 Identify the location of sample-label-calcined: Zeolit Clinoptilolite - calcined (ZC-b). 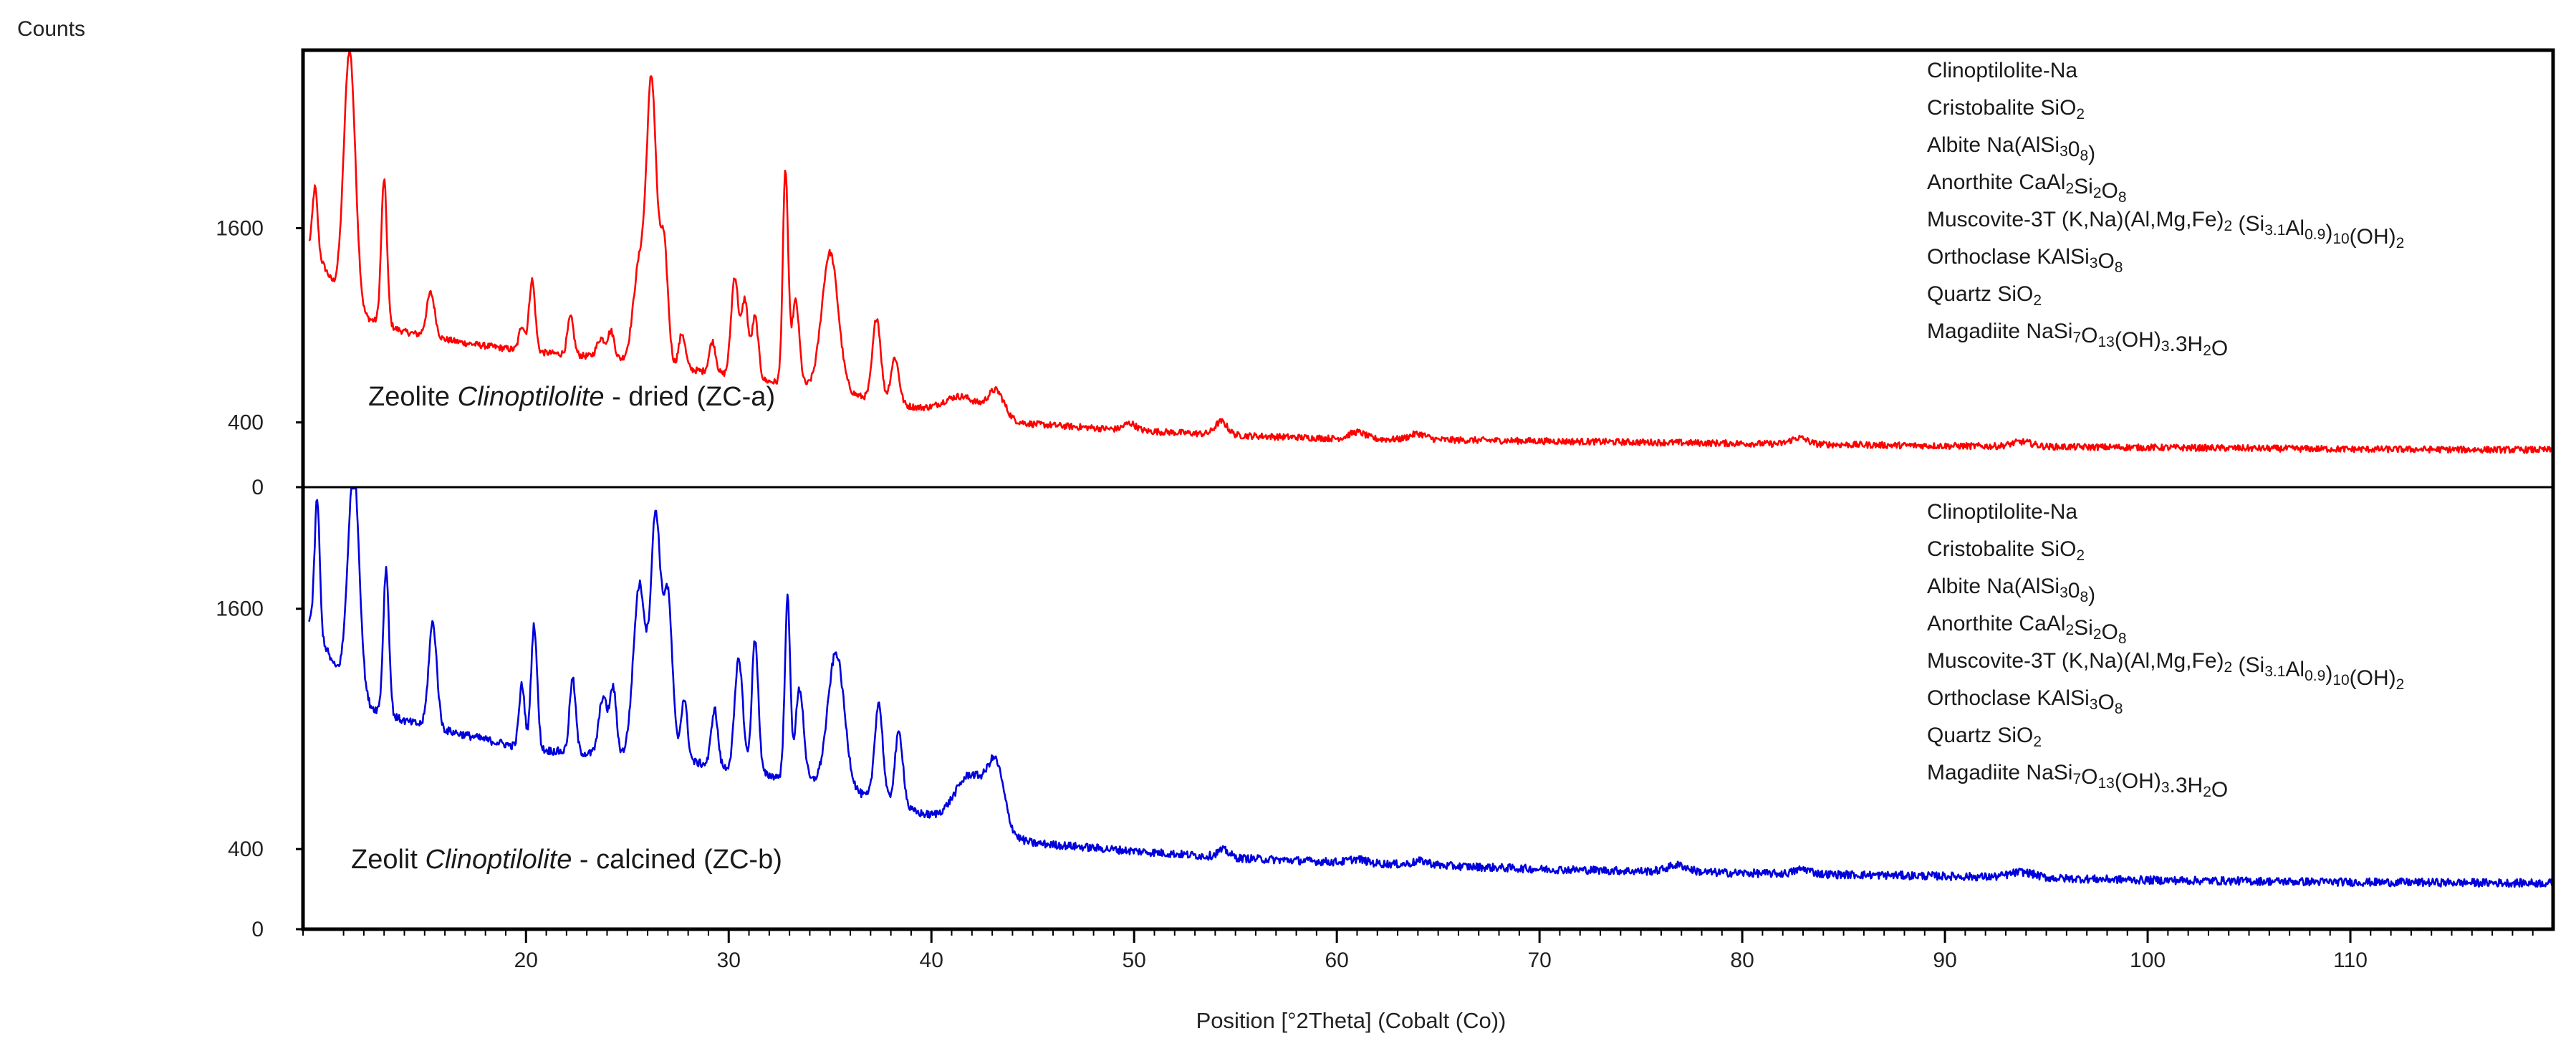
(566, 860).